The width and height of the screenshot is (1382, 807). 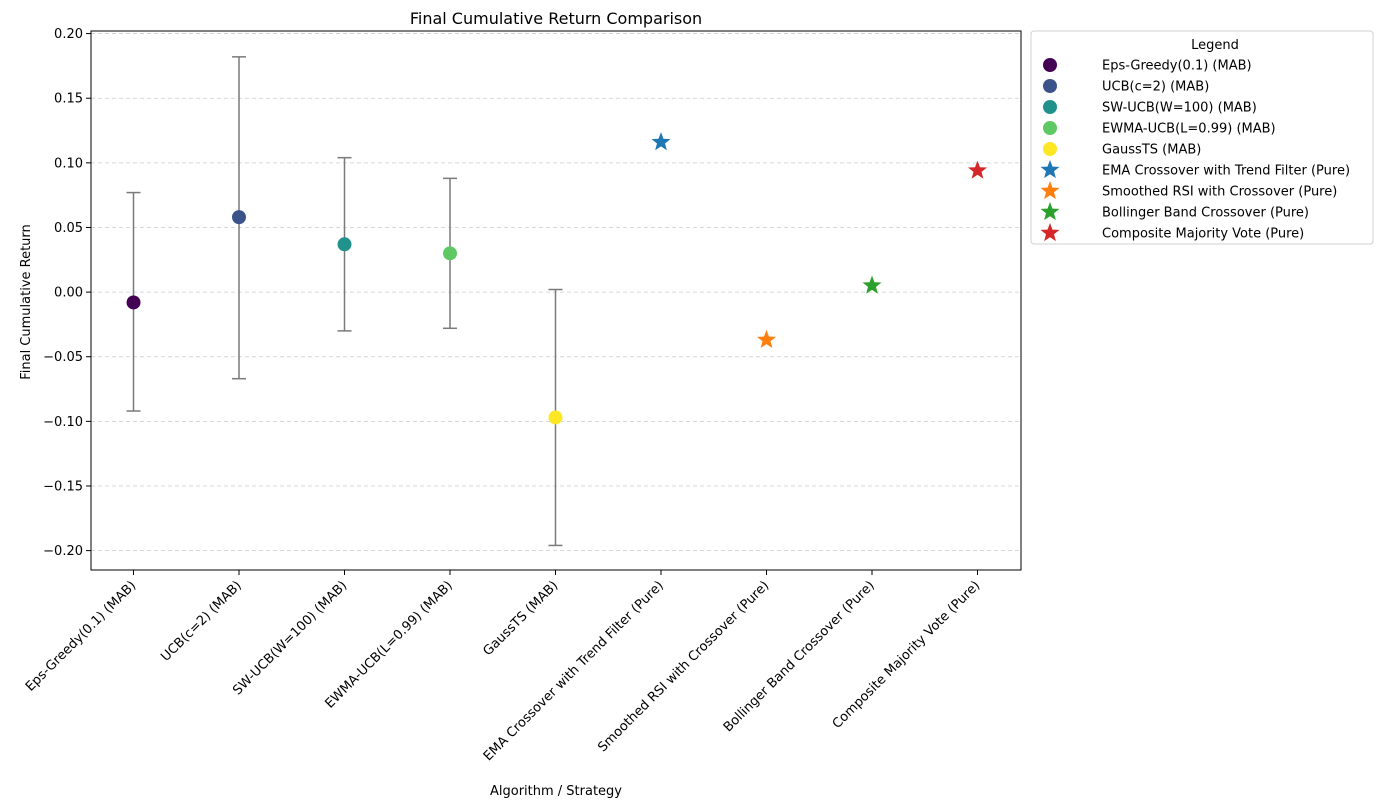 What do you see at coordinates (26, 302) in the screenshot?
I see `y-axis-label: Final Cumulative Return` at bounding box center [26, 302].